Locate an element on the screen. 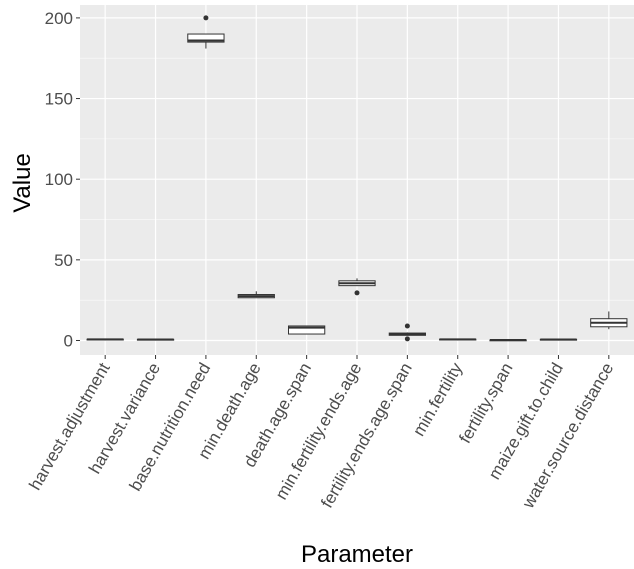 The height and width of the screenshot is (569, 634). box-min.fertility.ends.age is located at coordinates (357, 287).